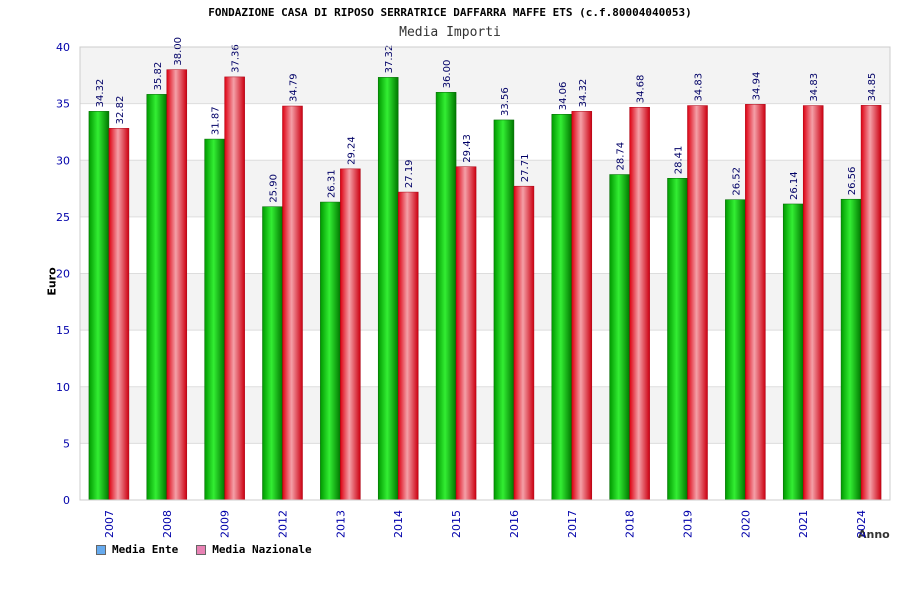  Describe the element at coordinates (66, 500) in the screenshot. I see `y-tick-label: 0` at that location.